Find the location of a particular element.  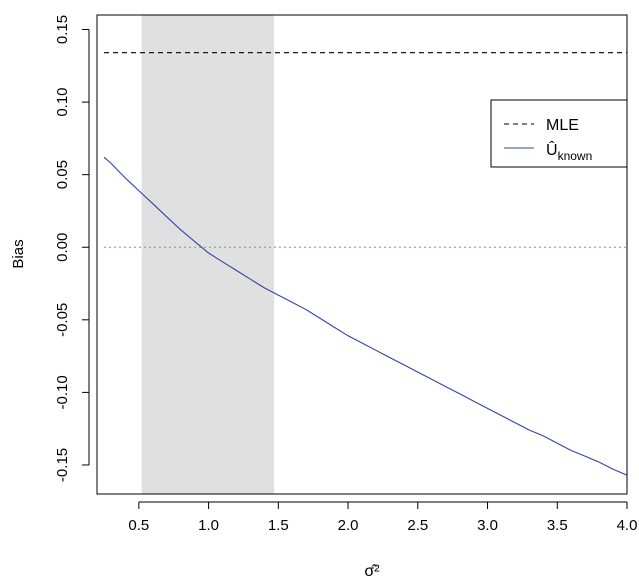

x-tick-label: 0.5 is located at coordinates (138, 525).